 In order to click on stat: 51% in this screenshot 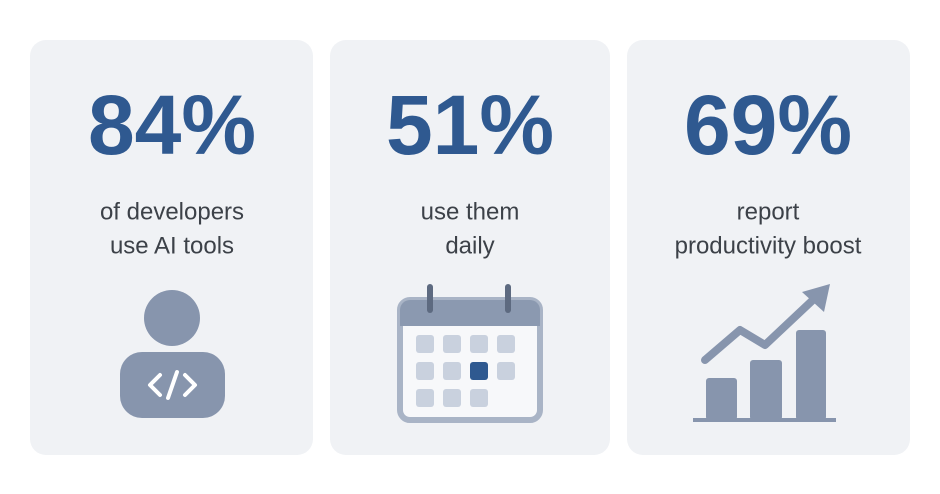, I will do `click(470, 125)`.